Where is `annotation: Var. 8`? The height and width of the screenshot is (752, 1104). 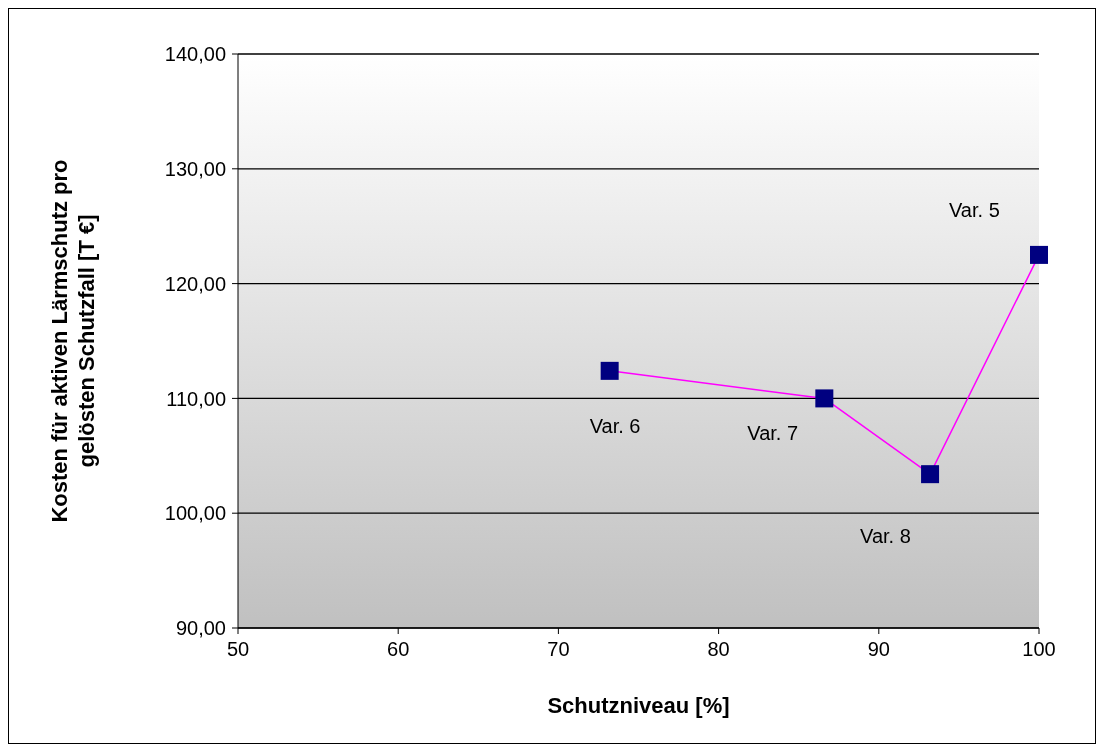 annotation: Var. 8 is located at coordinates (885, 536).